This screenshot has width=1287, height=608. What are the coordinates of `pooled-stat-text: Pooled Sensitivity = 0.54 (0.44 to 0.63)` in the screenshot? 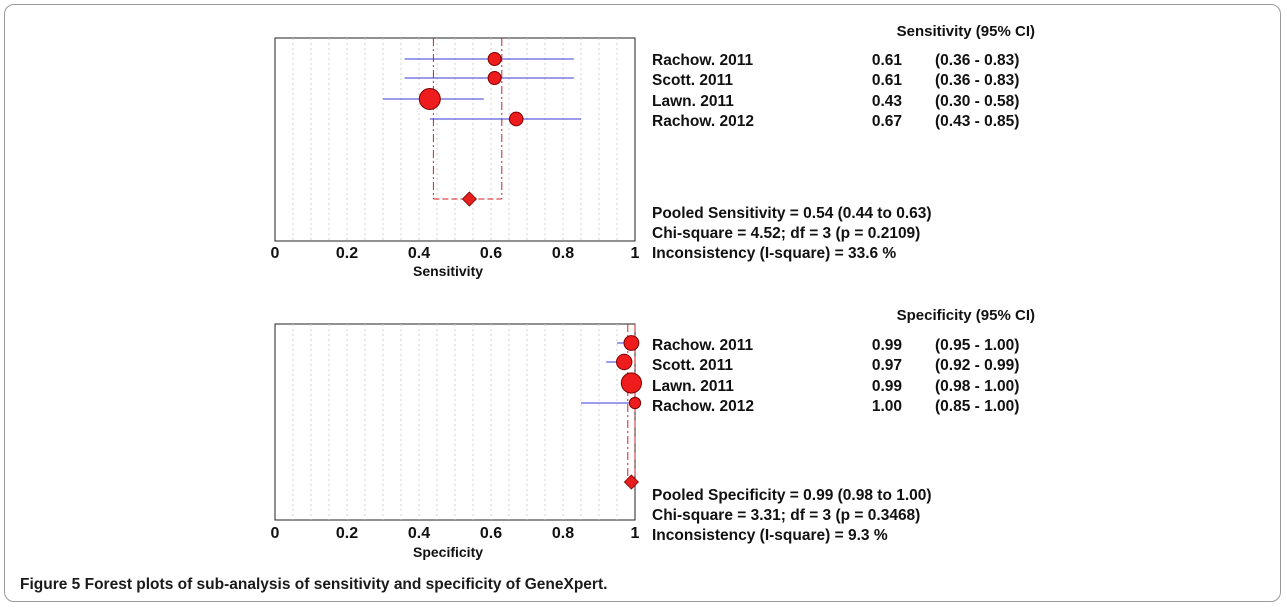 It's located at (792, 213).